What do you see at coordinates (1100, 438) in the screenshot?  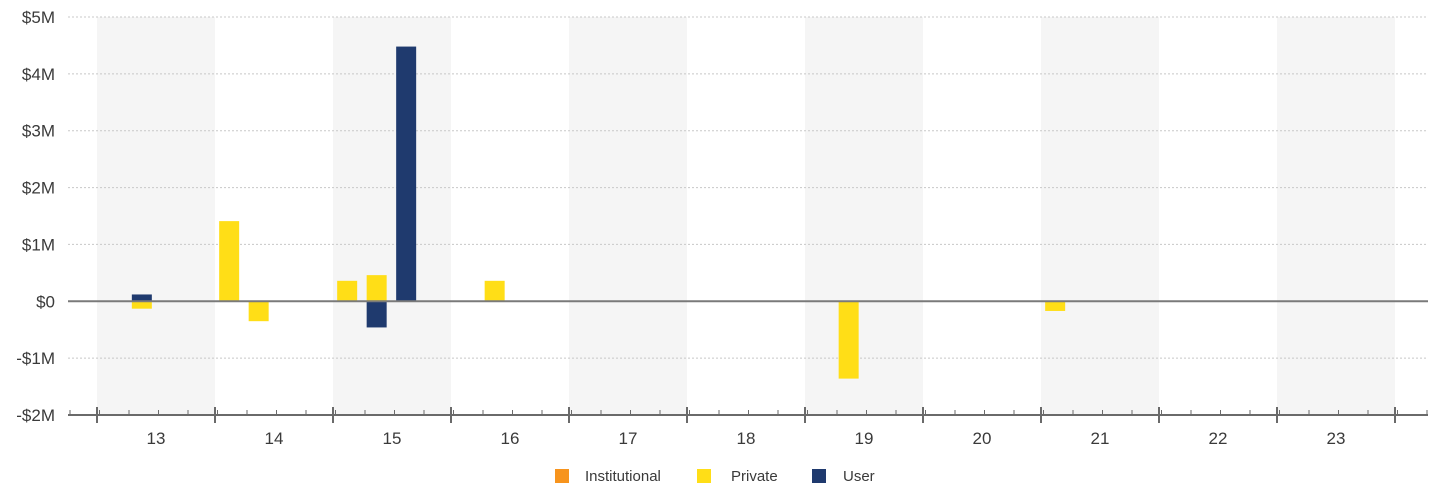 I see `x-tick-label: 21` at bounding box center [1100, 438].